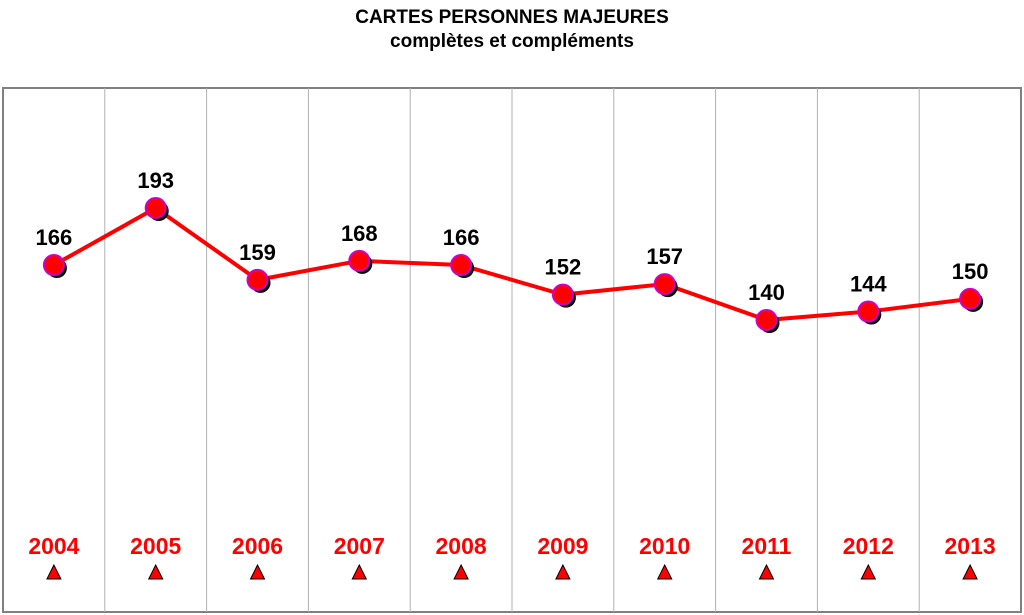 This screenshot has height=615, width=1024. I want to click on data-label: 193, so click(155, 180).